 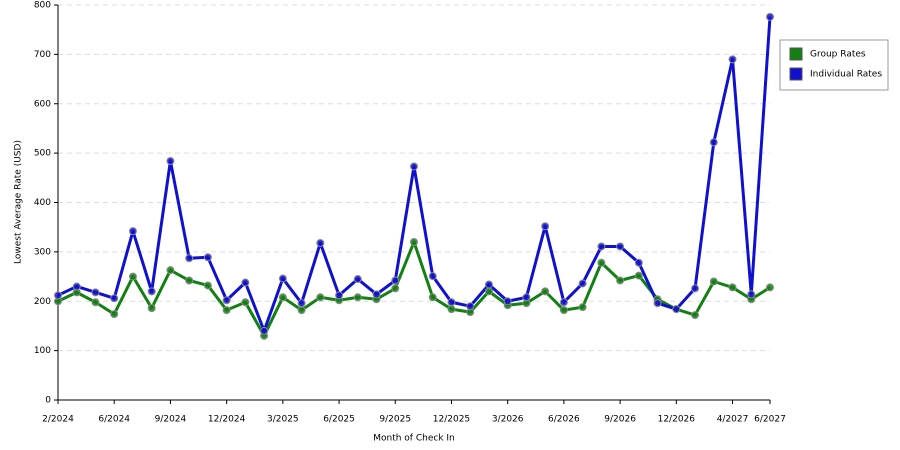 I want to click on y-tick-label: 200, so click(x=42, y=302).